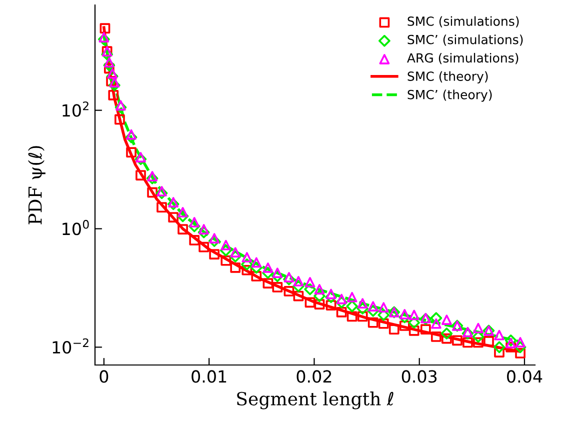 Image resolution: width=563 pixels, height=428 pixels. Describe the element at coordinates (524, 376) in the screenshot. I see `x-tick-label: 0.04` at that location.